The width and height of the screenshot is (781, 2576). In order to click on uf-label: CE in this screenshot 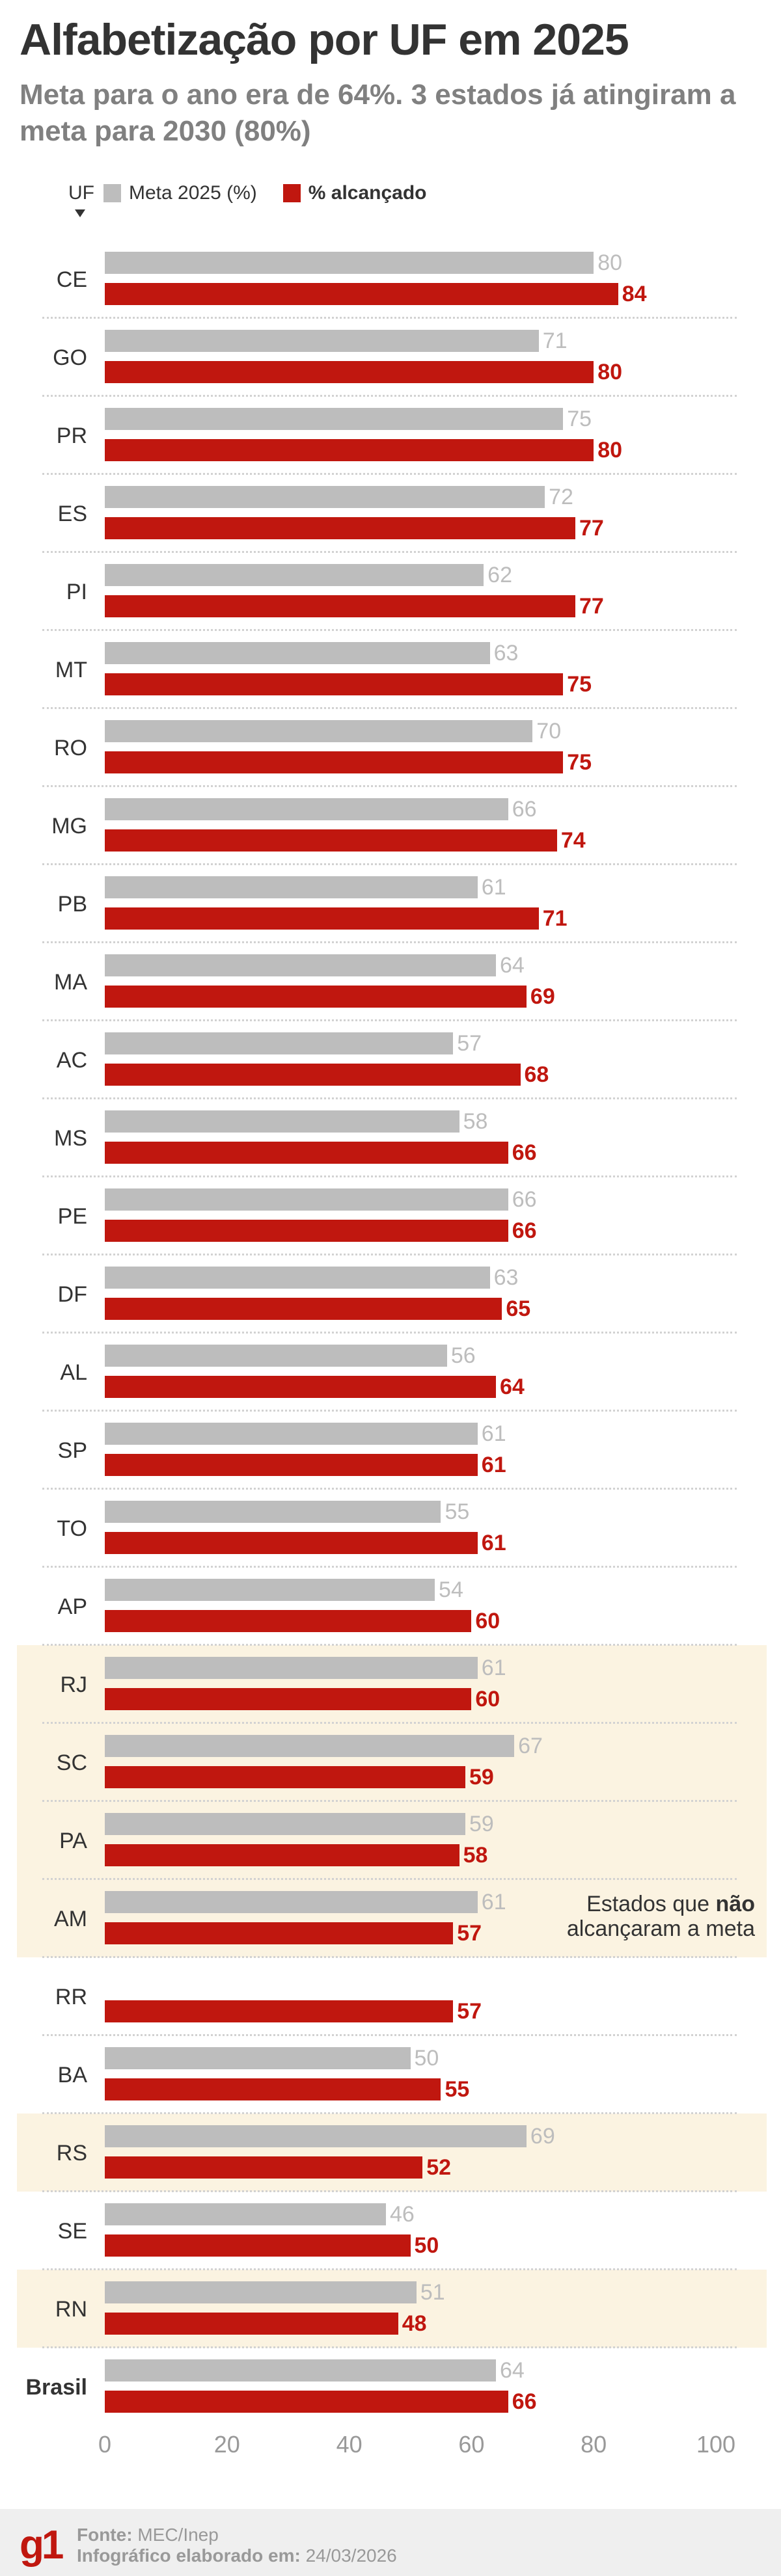, I will do `click(72, 279)`.